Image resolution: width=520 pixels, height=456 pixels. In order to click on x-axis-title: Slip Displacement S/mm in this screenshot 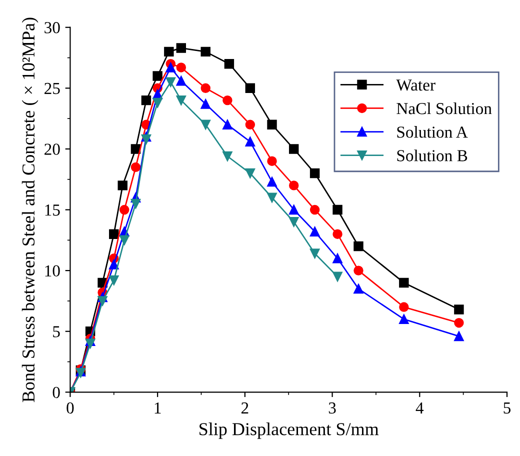, I will do `click(289, 430)`.